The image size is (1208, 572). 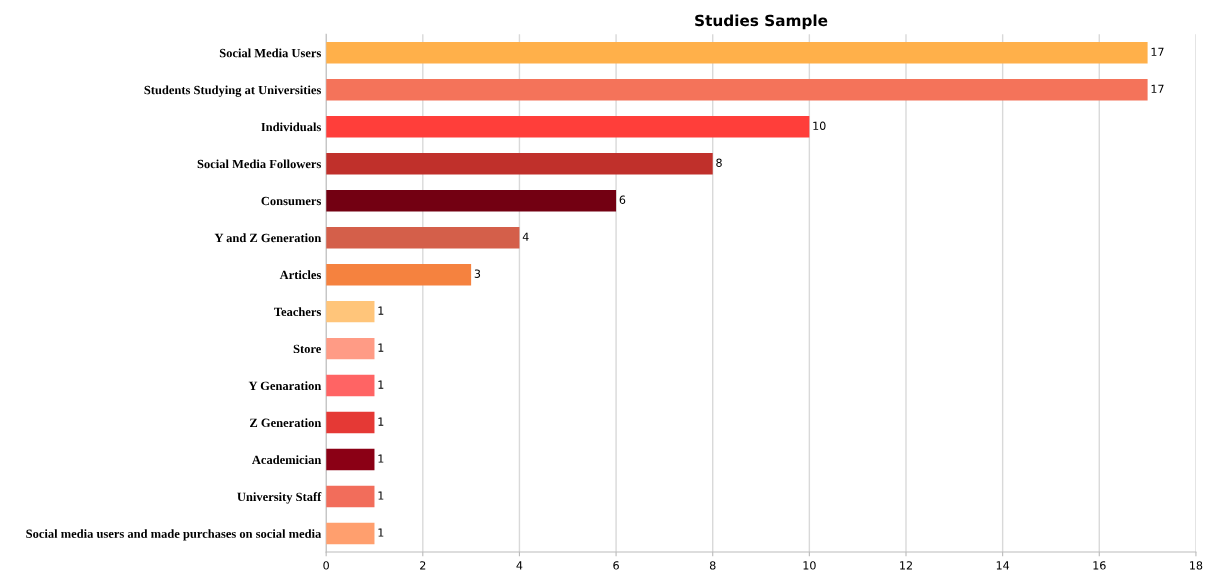 What do you see at coordinates (809, 565) in the screenshot?
I see `x-tick-label: 10` at bounding box center [809, 565].